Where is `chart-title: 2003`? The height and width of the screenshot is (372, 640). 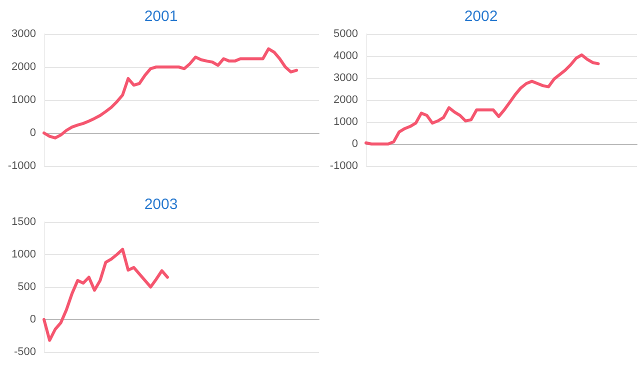
chart-title: 2003 is located at coordinates (161, 204).